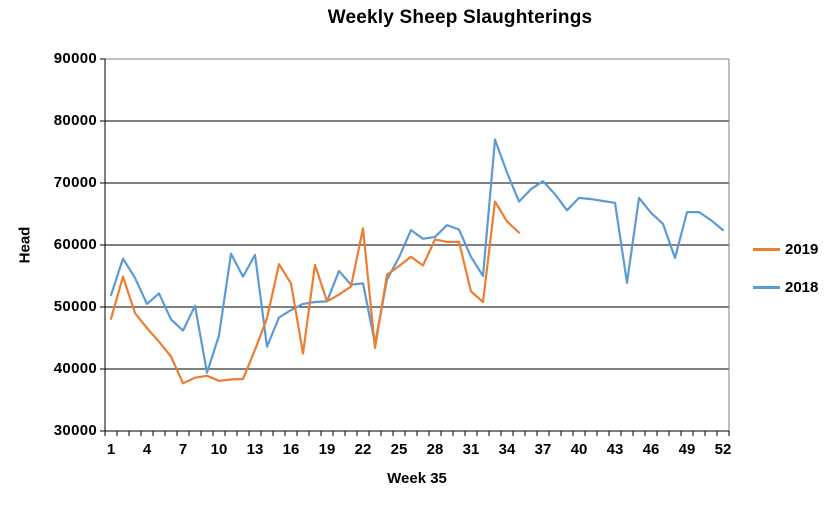 This screenshot has width=838, height=511. What do you see at coordinates (75, 120) in the screenshot?
I see `y-tick-label: 80000` at bounding box center [75, 120].